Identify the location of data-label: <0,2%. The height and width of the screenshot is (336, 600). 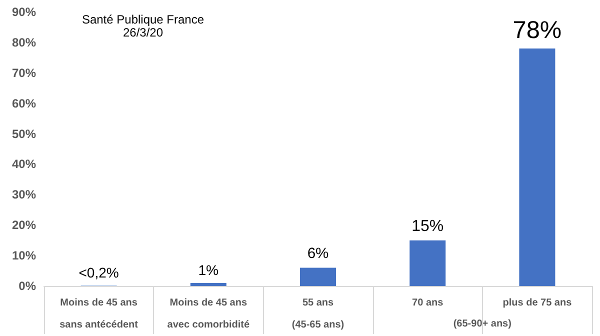
(98, 272).